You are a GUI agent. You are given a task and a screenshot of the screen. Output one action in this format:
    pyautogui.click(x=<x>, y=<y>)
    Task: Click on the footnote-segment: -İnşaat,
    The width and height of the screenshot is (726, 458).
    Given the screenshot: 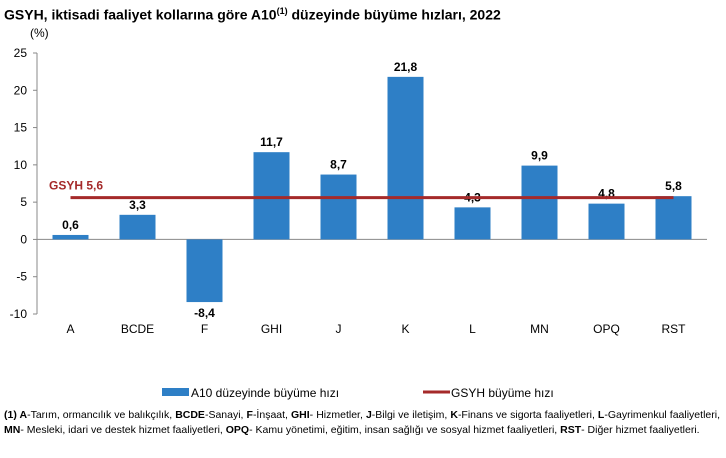 What is the action you would take?
    pyautogui.click(x=271, y=415)
    